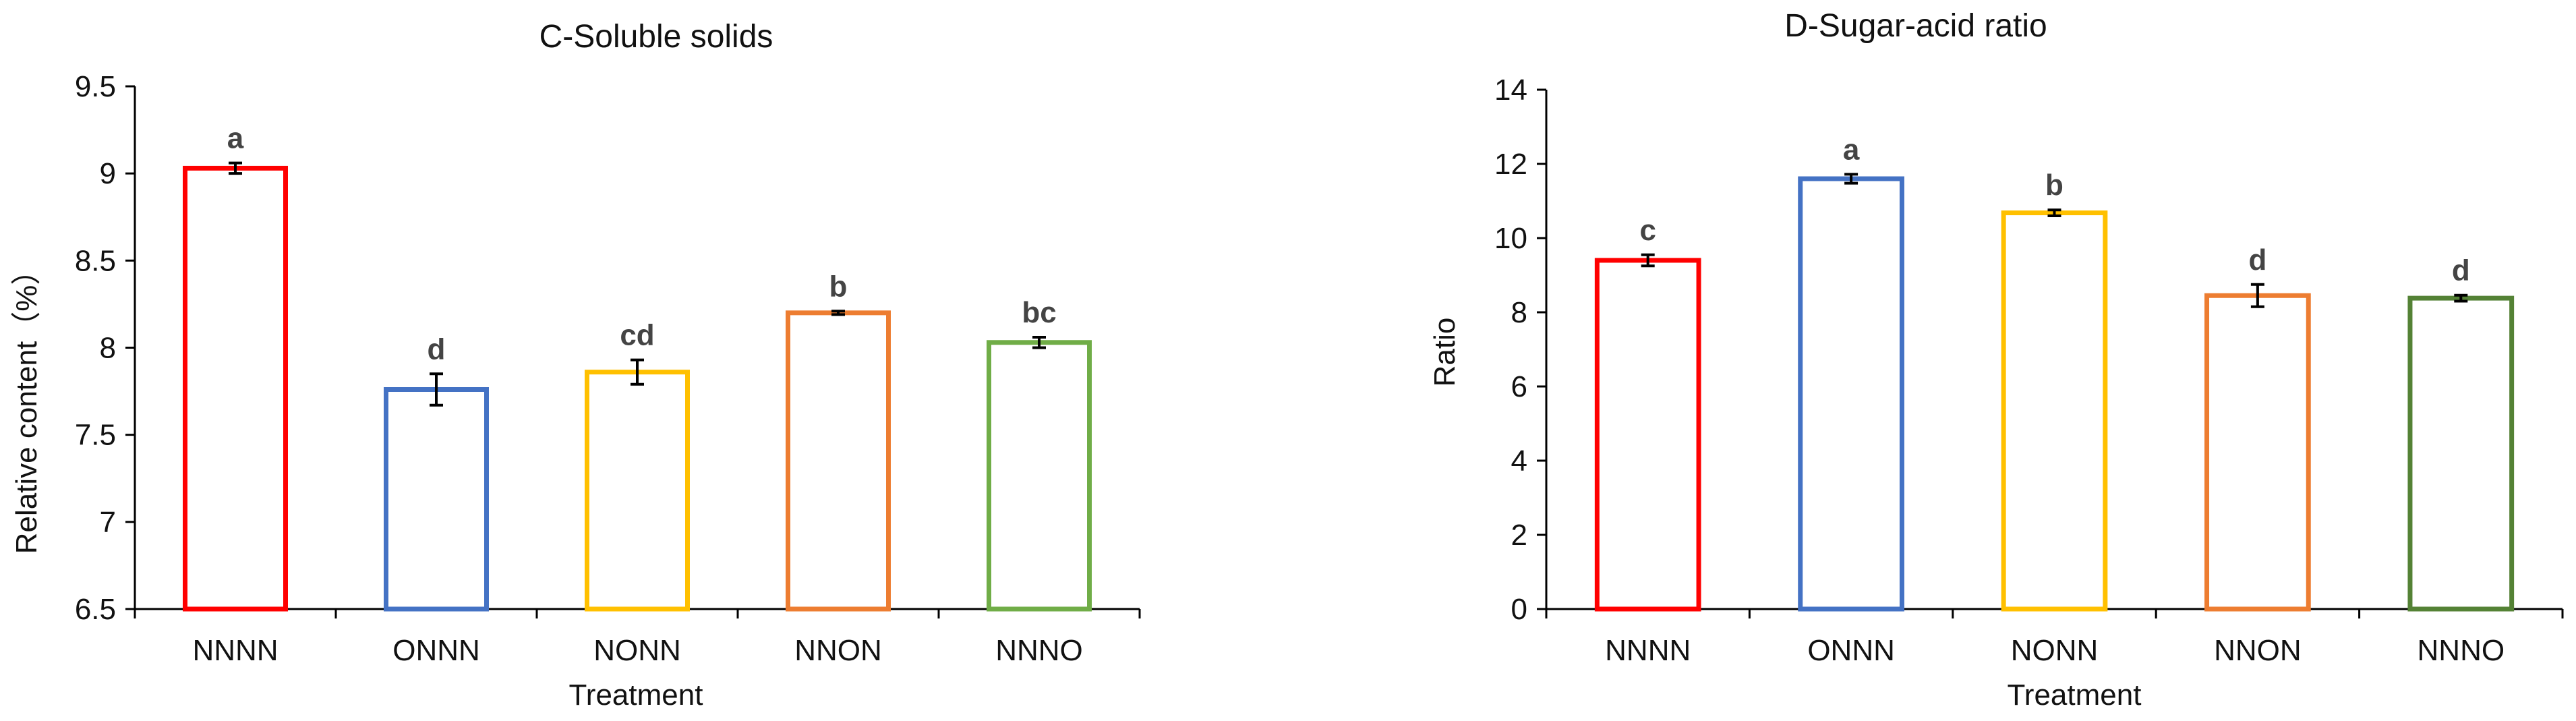  Describe the element at coordinates (637, 335) in the screenshot. I see `significance-label: cd` at that location.